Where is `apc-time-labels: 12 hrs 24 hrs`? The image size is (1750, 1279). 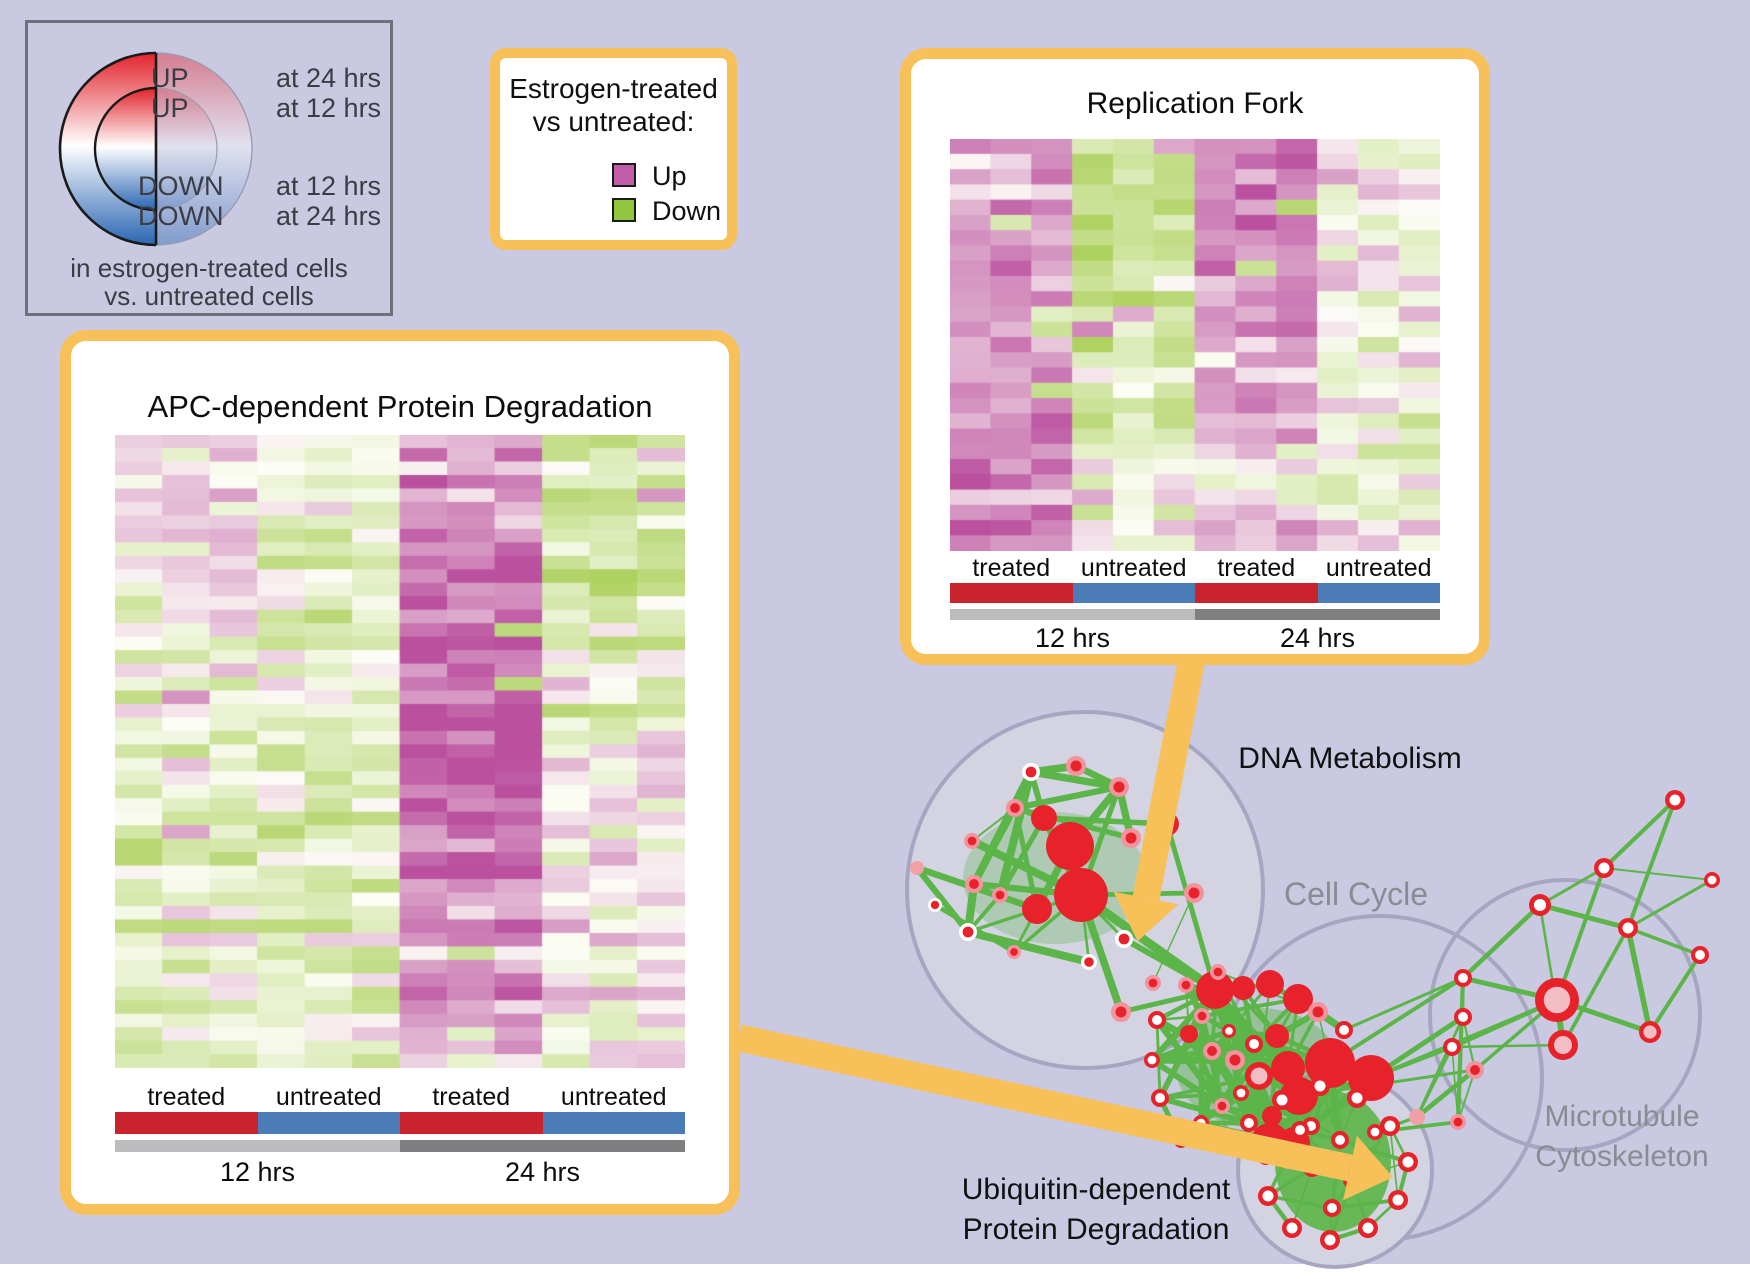 apc-time-labels: 12 hrs 24 hrs is located at coordinates (400, 1172).